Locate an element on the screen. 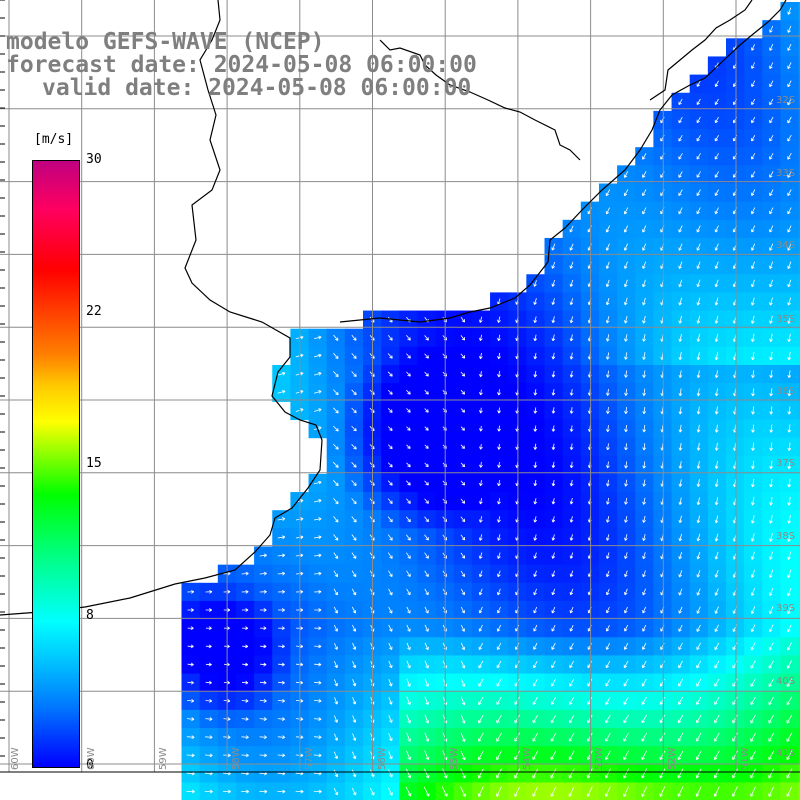 This screenshot has width=800, height=800. lat-label-41s: 41S is located at coordinates (786, 753).